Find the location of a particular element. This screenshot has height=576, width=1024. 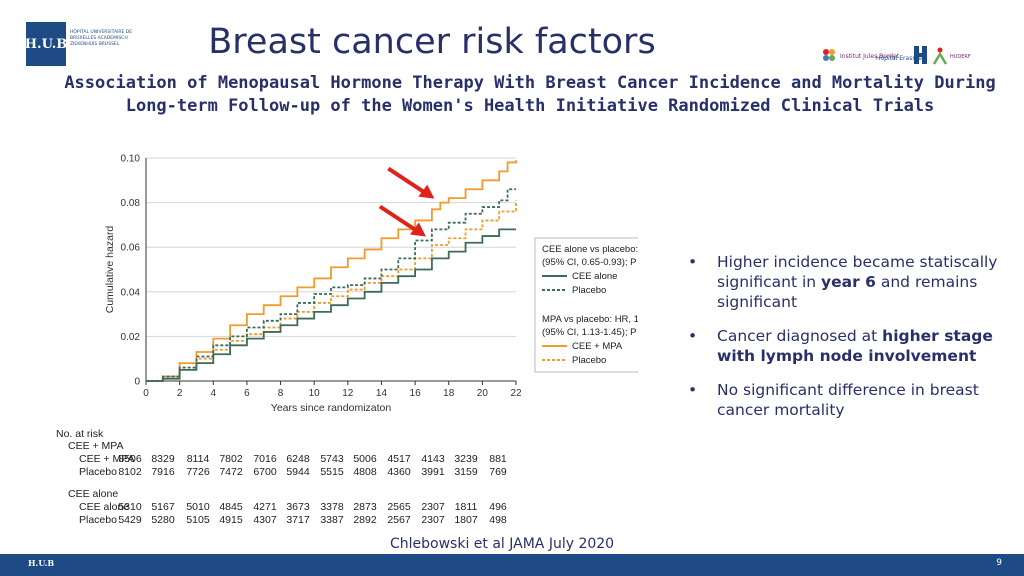

at-risk-cell: 3159 is located at coordinates (466, 472).